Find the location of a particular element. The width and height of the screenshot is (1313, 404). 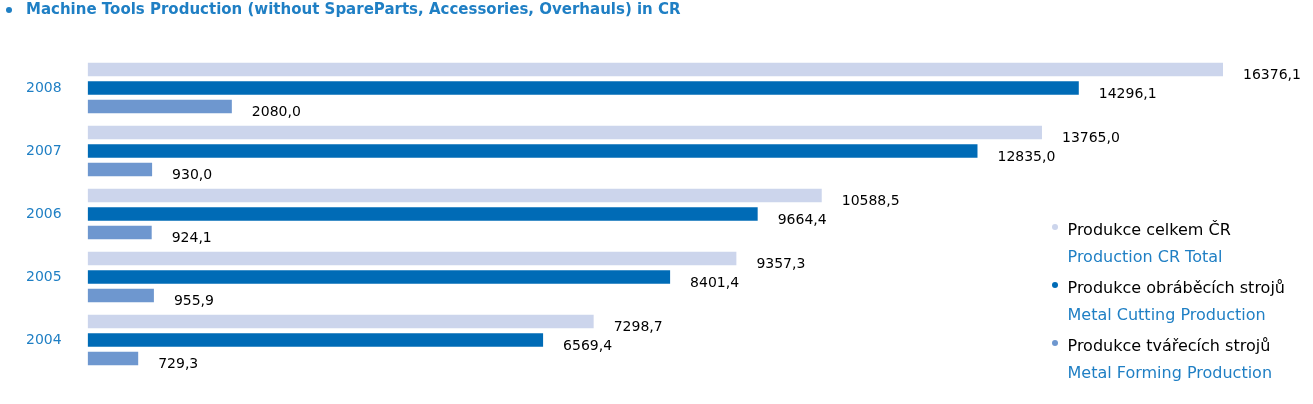

y-tick-label: 2008 is located at coordinates (43, 86).